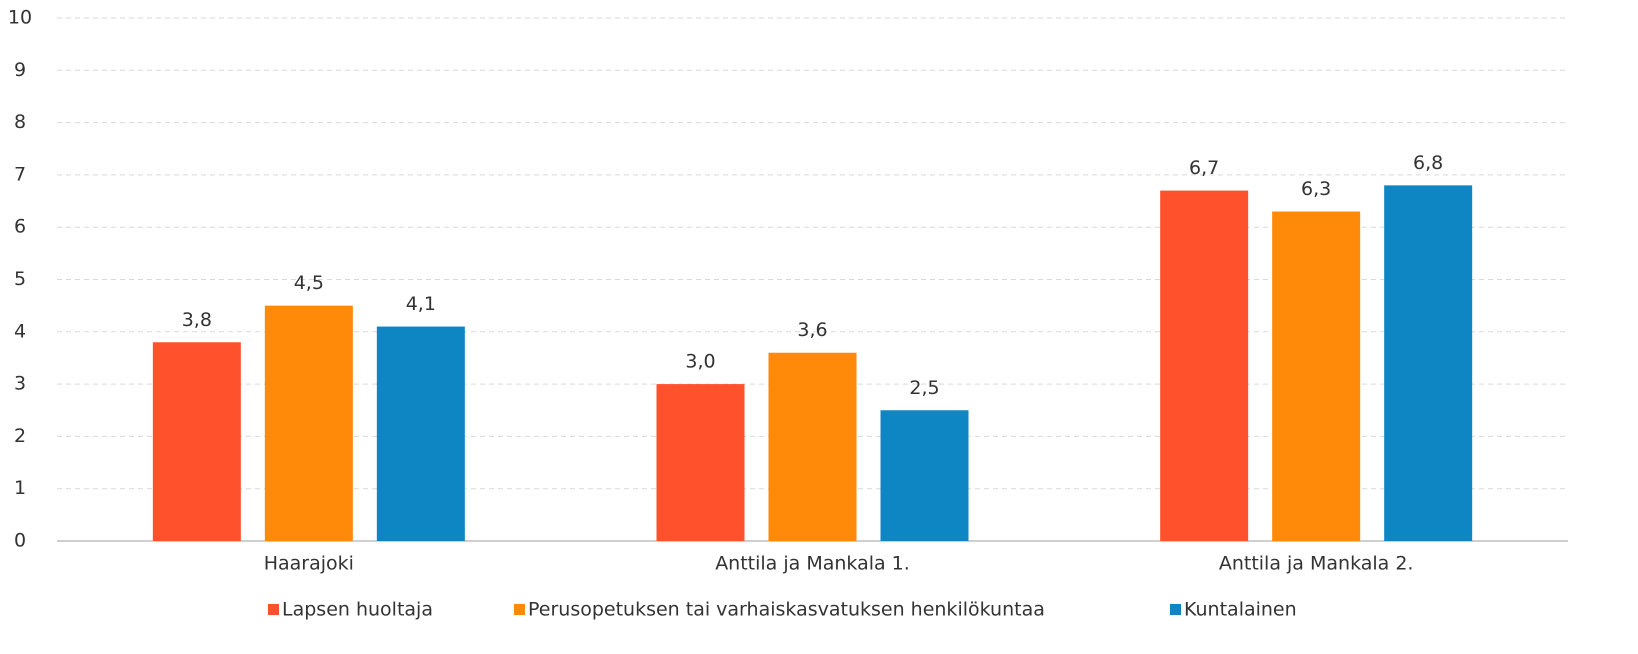  I want to click on data-label: 3,0, so click(700, 362).